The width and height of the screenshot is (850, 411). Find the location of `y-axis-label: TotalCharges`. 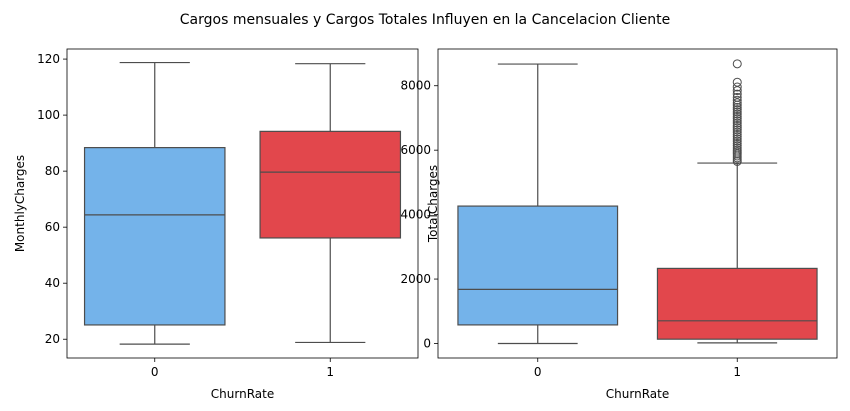

y-axis-label: TotalCharges is located at coordinates (433, 204).